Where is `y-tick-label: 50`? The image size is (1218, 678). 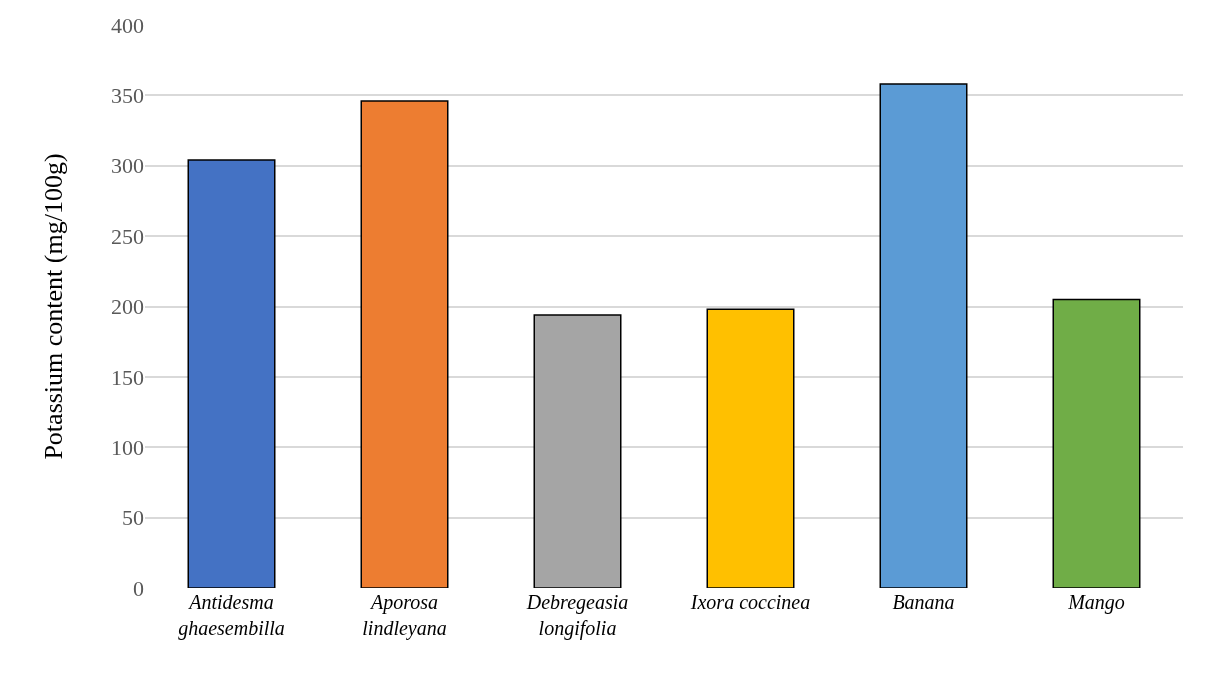
y-tick-label: 50 is located at coordinates (133, 518).